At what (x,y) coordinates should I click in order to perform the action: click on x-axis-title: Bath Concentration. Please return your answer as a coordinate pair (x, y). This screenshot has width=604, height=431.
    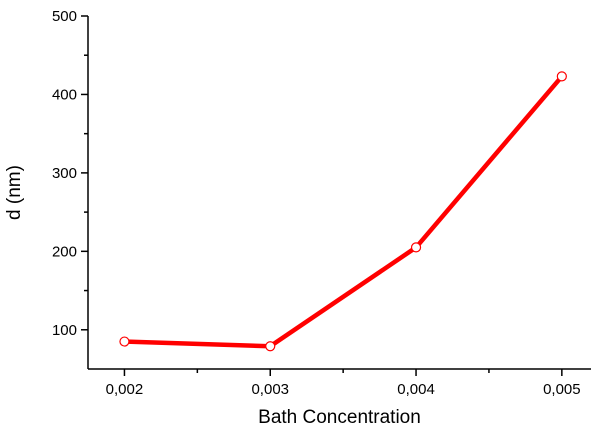
    Looking at the image, I should click on (339, 417).